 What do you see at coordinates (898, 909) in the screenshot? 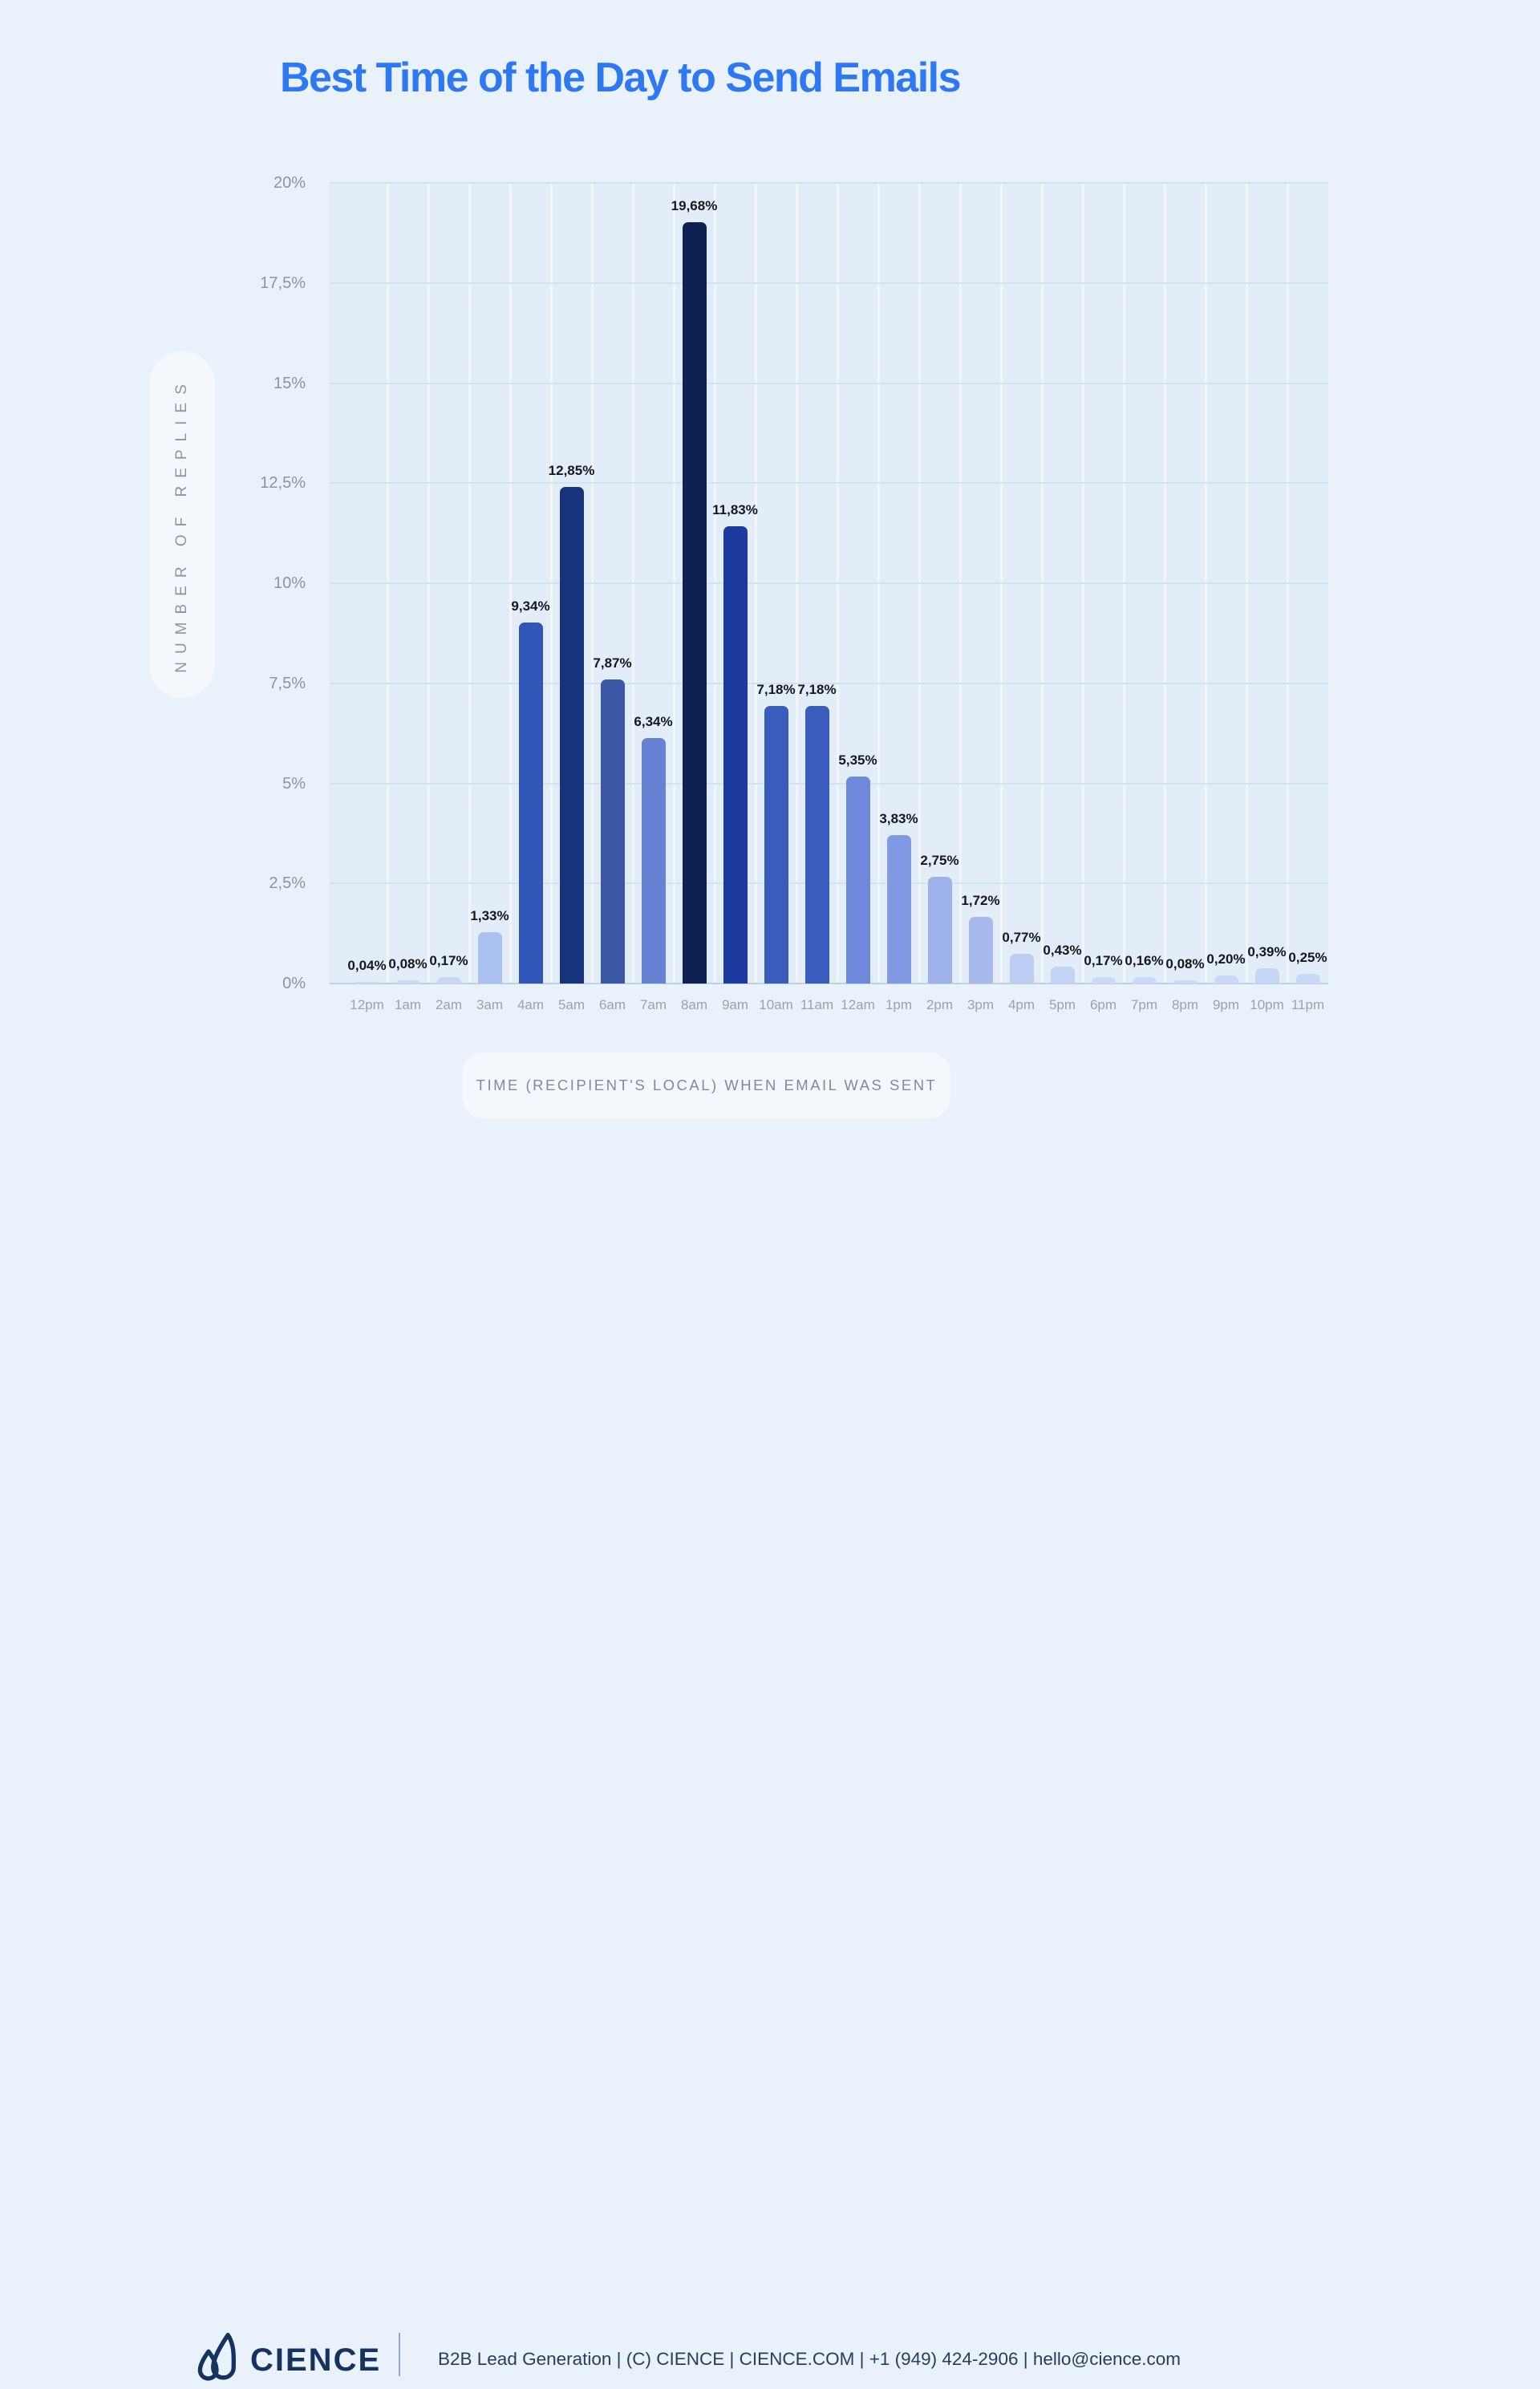
I see `bar-1pm` at bounding box center [898, 909].